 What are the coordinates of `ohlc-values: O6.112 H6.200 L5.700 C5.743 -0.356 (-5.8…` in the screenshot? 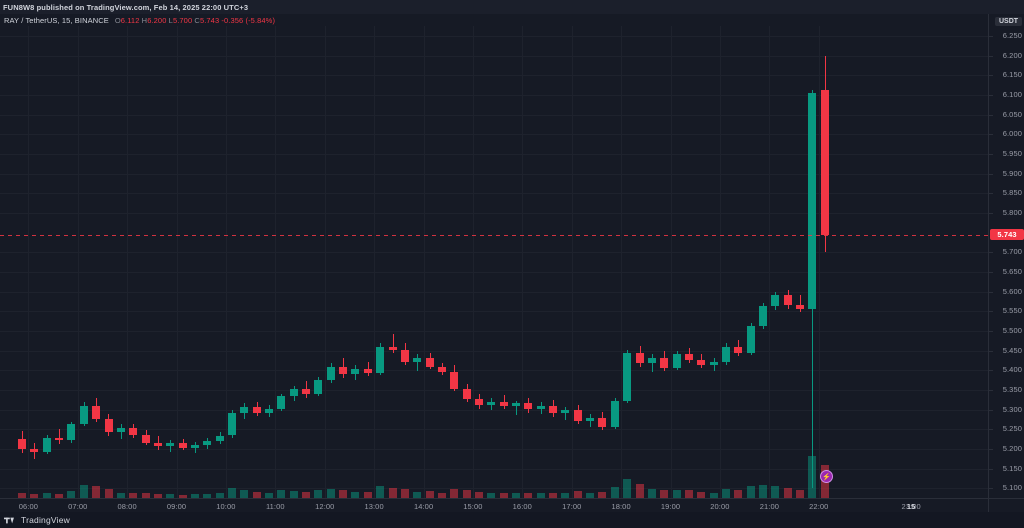 It's located at (195, 20).